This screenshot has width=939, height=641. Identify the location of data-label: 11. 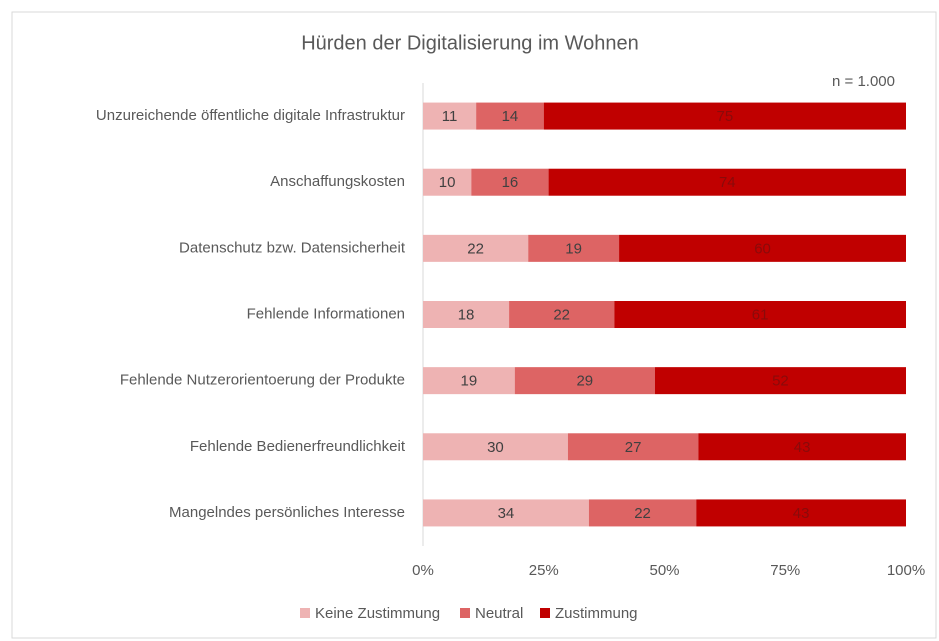
(450, 116).